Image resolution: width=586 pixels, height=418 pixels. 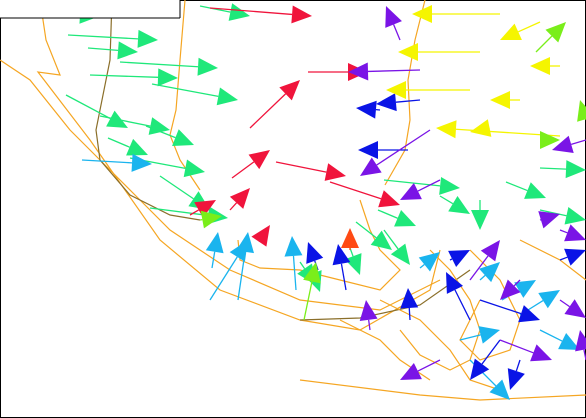 I want to click on contour-line-right, so click(x=405, y=93).